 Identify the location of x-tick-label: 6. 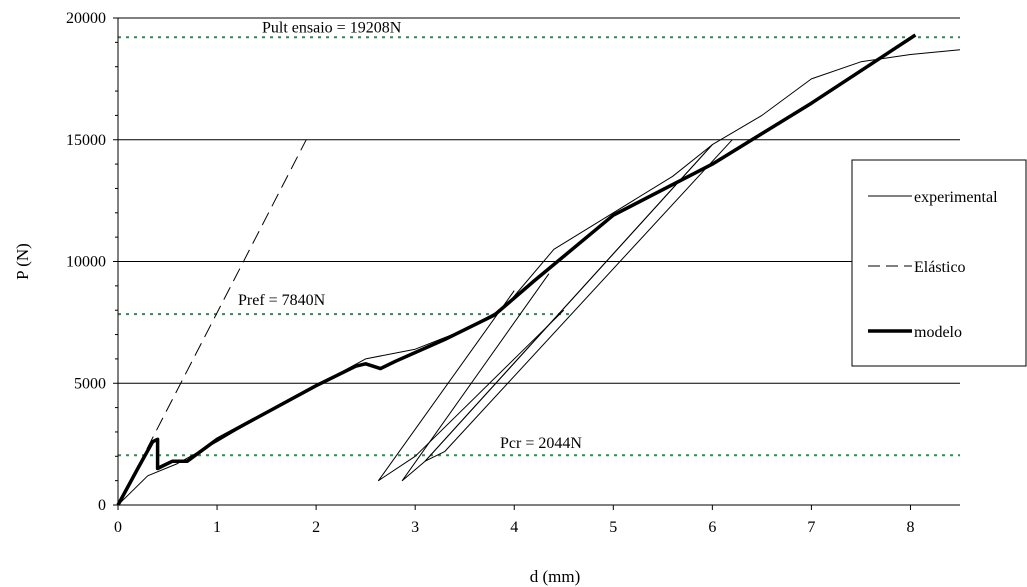
(712, 527).